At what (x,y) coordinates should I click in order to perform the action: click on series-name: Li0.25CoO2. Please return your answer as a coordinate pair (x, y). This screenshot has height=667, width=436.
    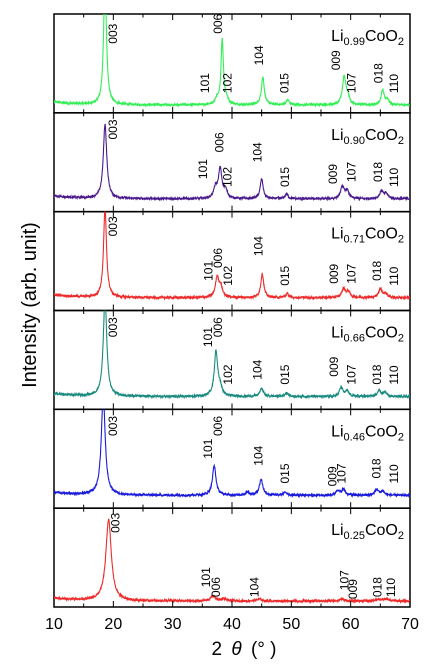
    Looking at the image, I should click on (367, 532).